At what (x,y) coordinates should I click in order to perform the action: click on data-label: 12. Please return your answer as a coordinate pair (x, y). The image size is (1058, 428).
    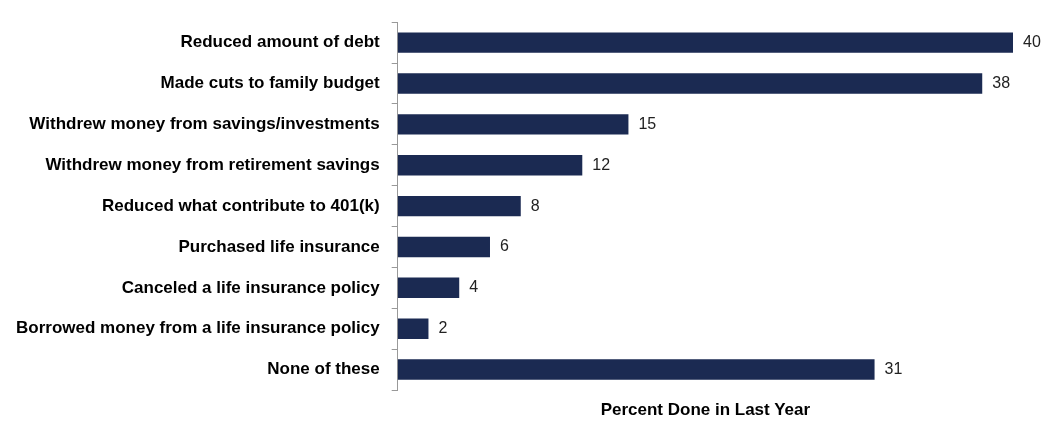
    Looking at the image, I should click on (601, 164).